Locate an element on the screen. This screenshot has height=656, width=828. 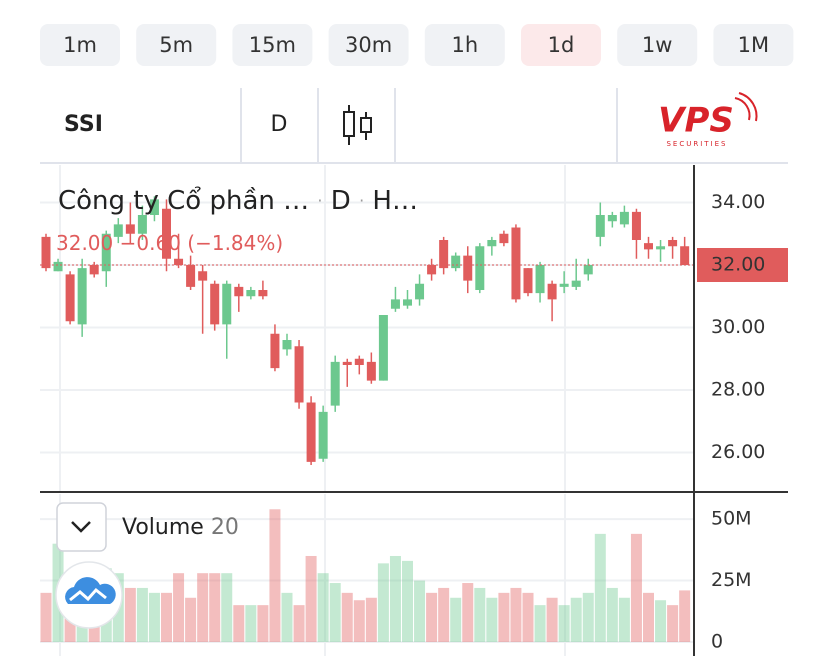
last-price-tag is located at coordinates (742, 265).